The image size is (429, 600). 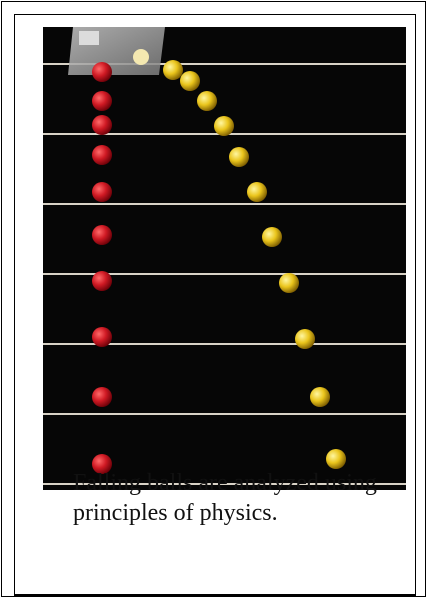 What do you see at coordinates (116, 51) in the screenshot?
I see `release-mechanism` at bounding box center [116, 51].